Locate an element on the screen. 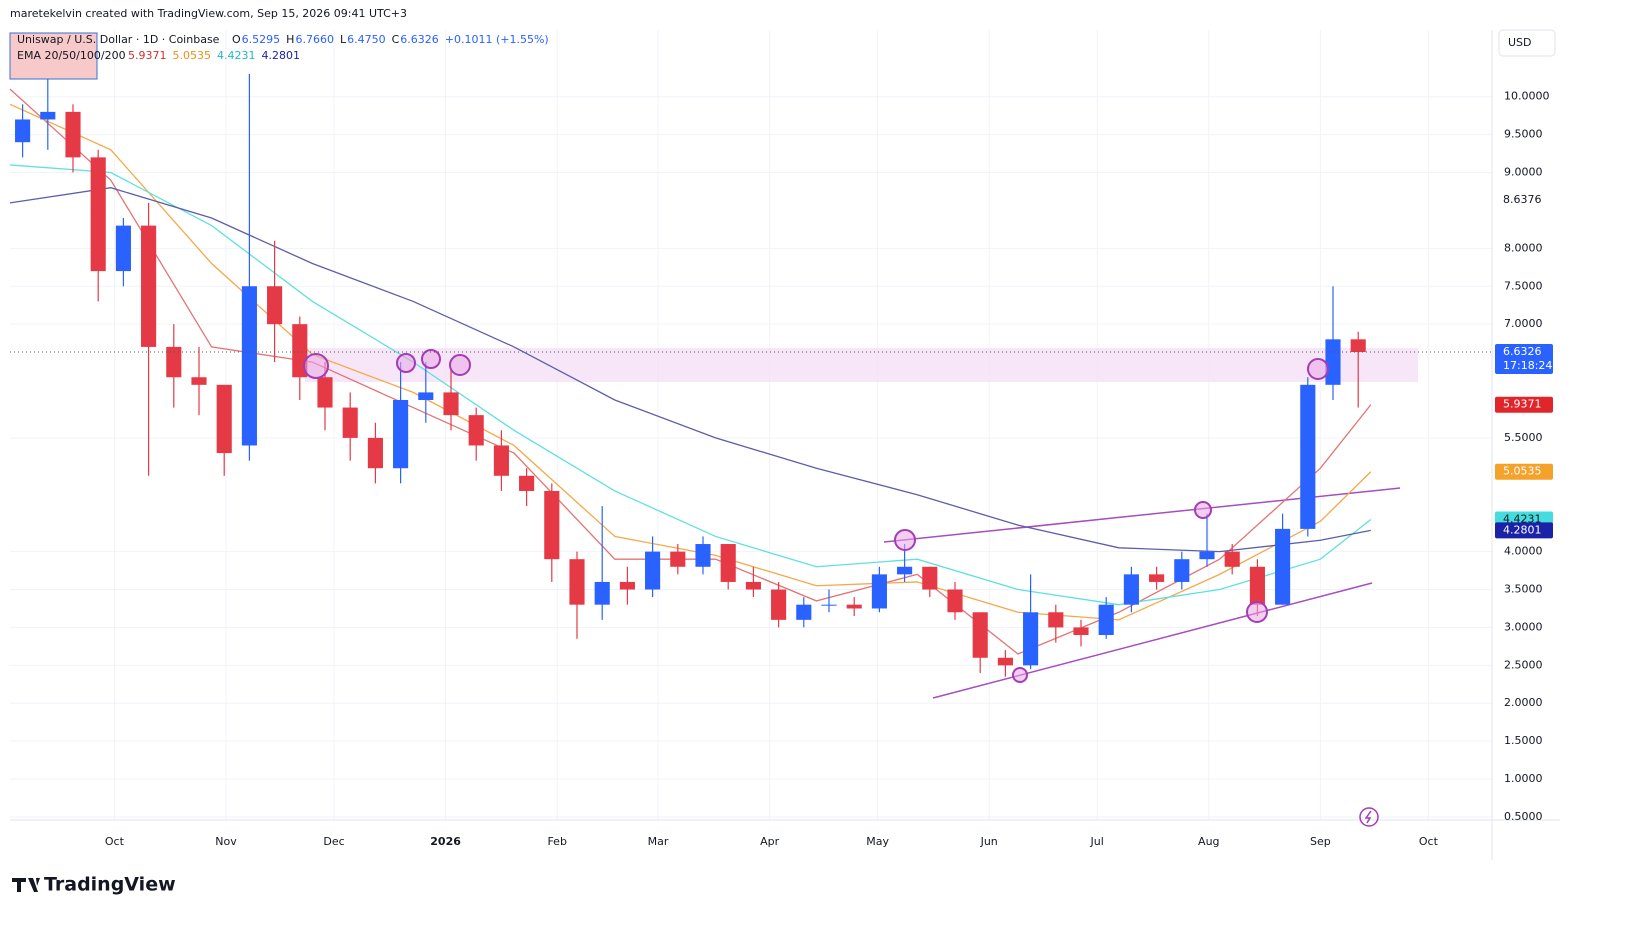  ohlc-part: O is located at coordinates (236, 39).